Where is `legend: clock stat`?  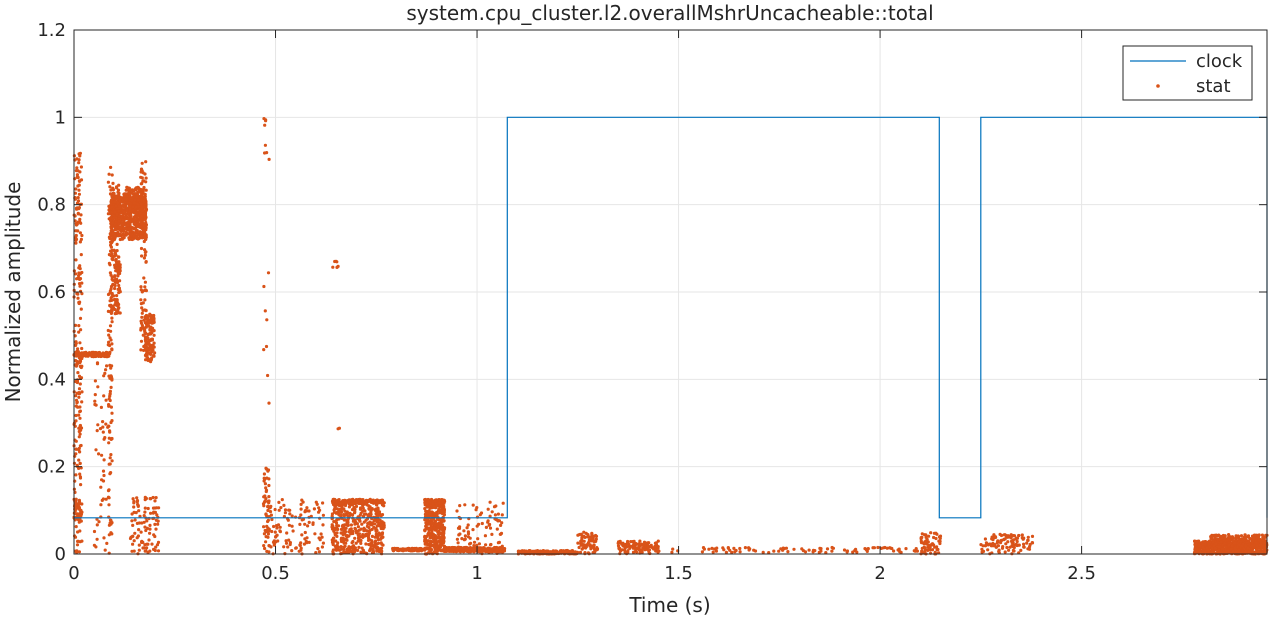
legend: clock stat is located at coordinates (1187, 73).